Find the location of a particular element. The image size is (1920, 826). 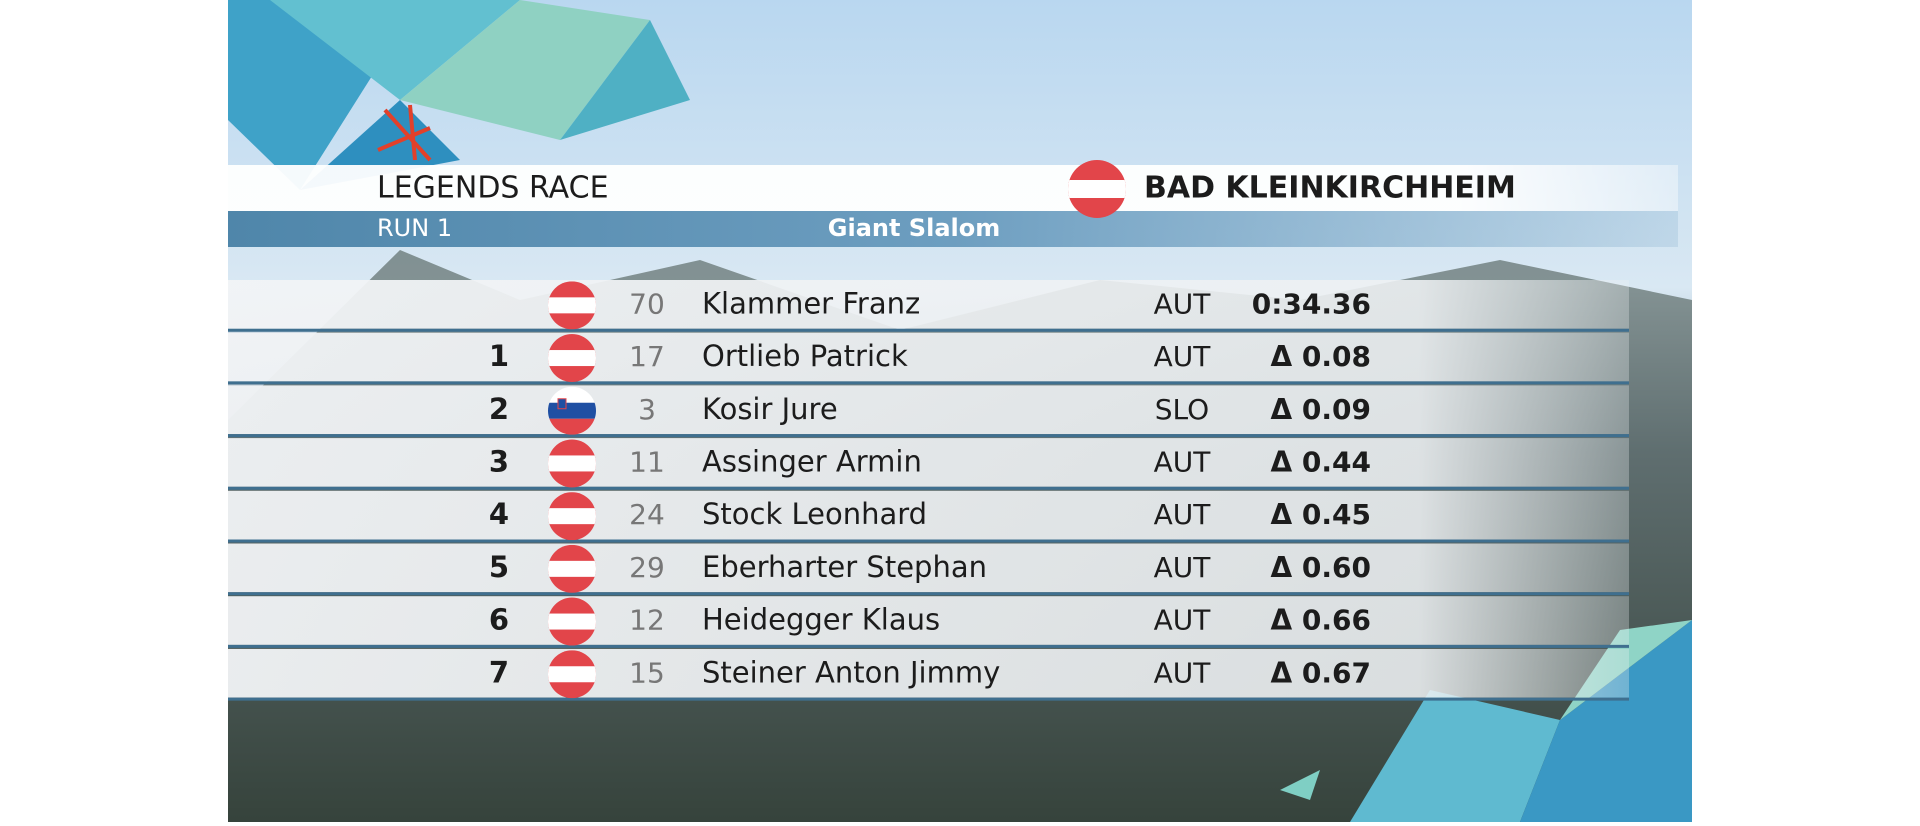

rank: 1 is located at coordinates (499, 356).